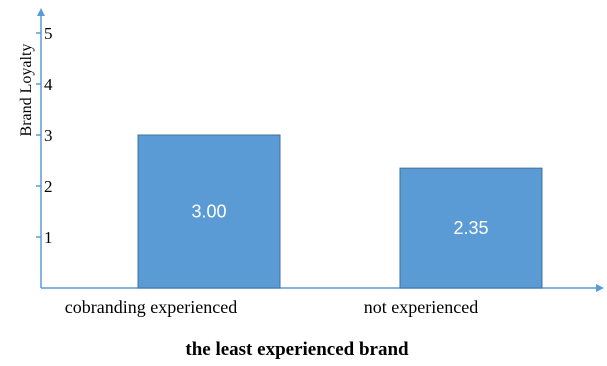  I want to click on y-axis-arrow, so click(41, 12).